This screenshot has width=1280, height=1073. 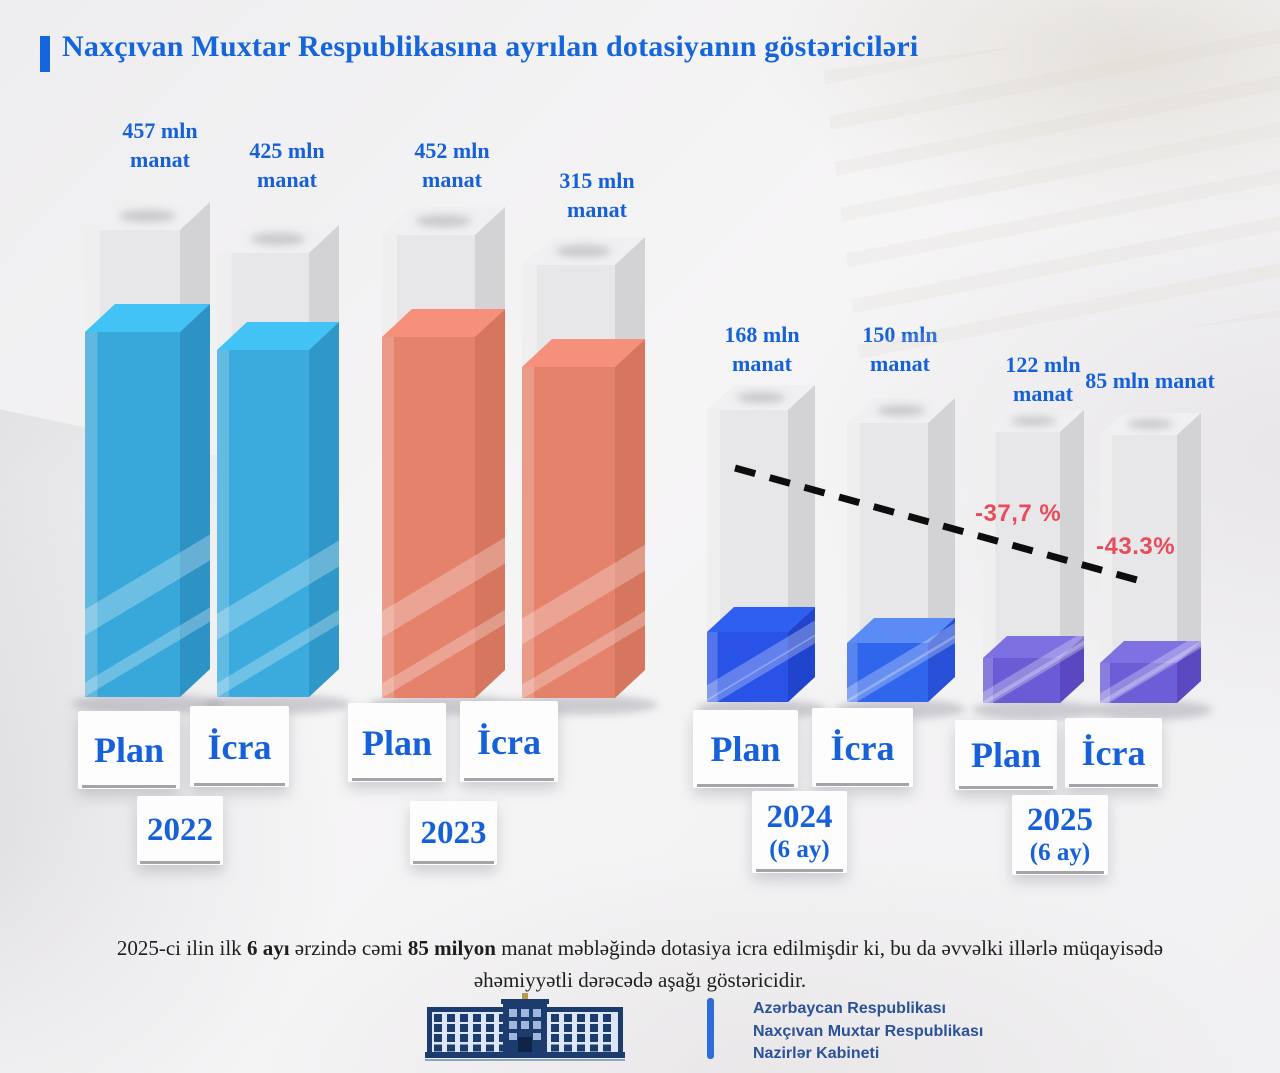 What do you see at coordinates (287, 165) in the screenshot?
I see `value-label-2022-icra: 425 mln manat` at bounding box center [287, 165].